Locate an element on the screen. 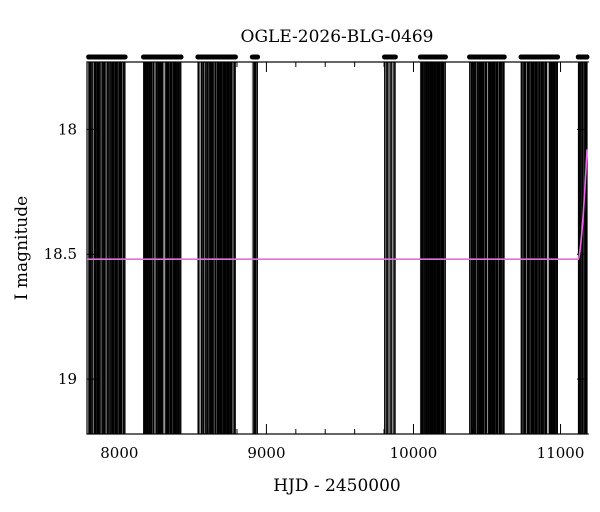  x-tick-label: 11000 is located at coordinates (561, 453).